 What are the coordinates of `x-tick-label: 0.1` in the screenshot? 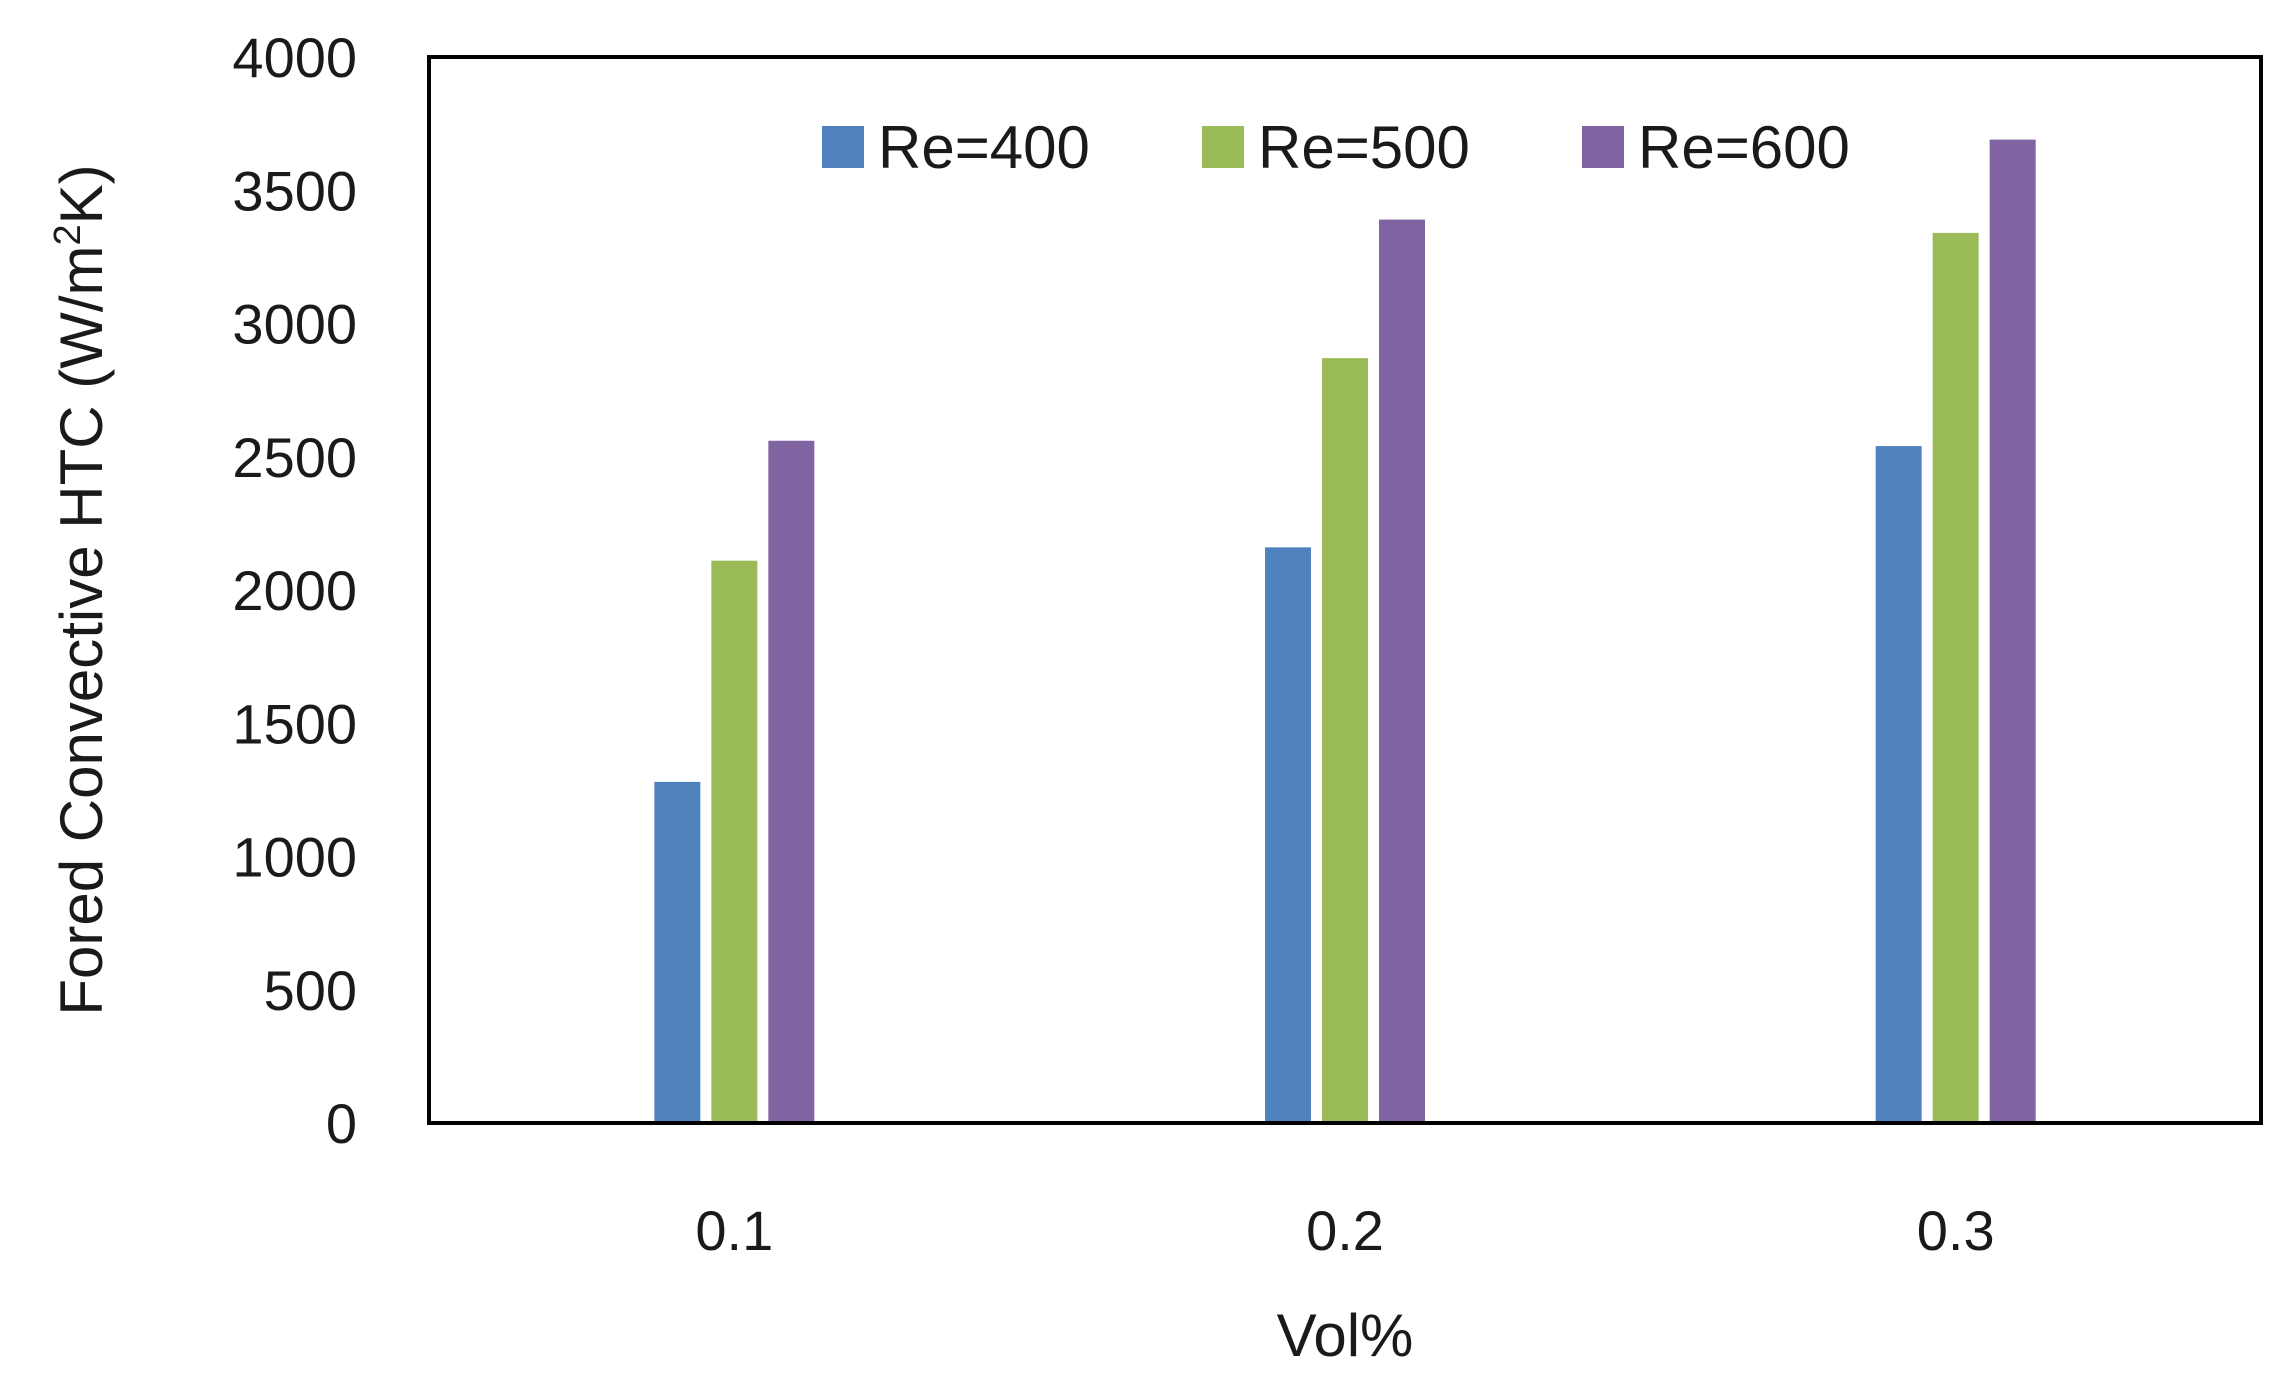 It's located at (734, 1230).